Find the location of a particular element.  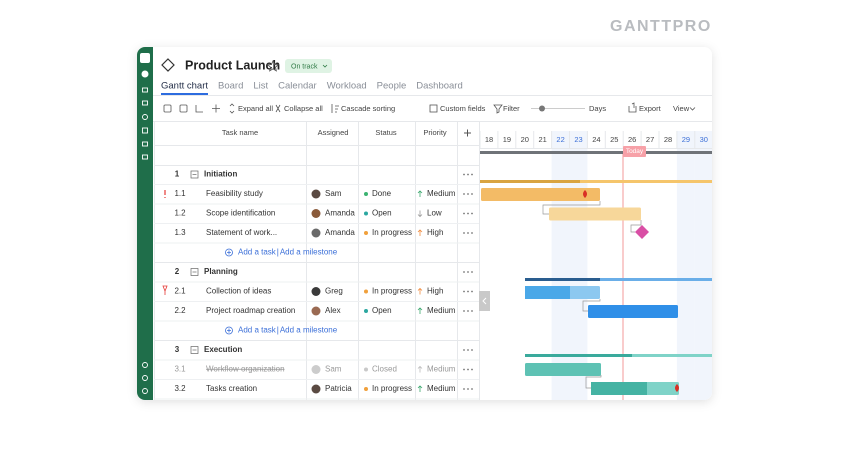

favorite-star is located at coordinates (273, 65).